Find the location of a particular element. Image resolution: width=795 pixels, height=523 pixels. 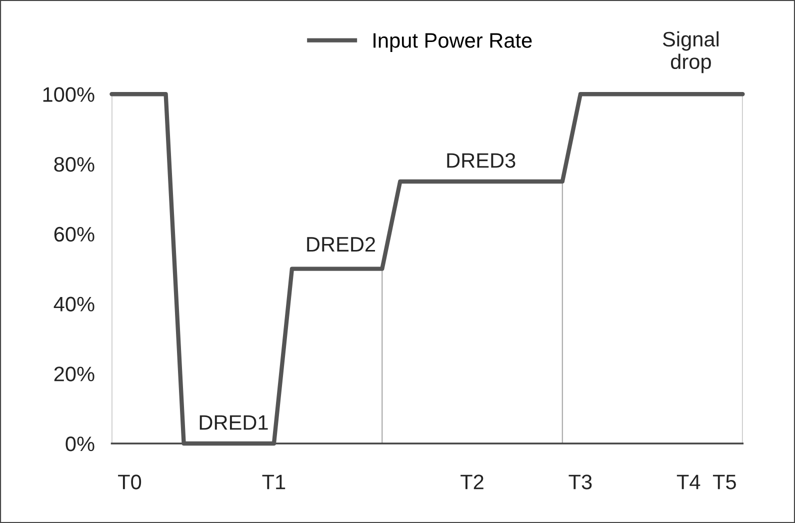

x-tick-label: T1 is located at coordinates (274, 482).